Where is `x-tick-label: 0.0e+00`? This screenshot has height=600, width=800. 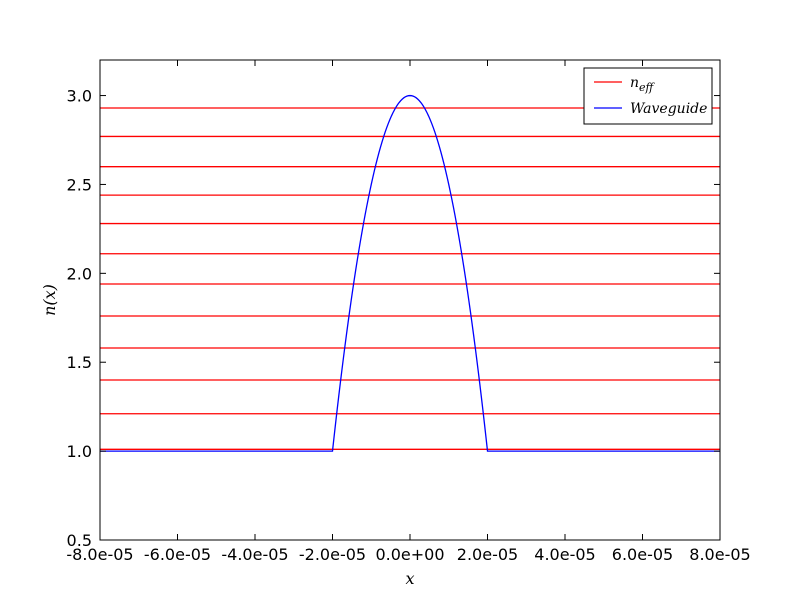
x-tick-label: 0.0e+00 is located at coordinates (409, 554).